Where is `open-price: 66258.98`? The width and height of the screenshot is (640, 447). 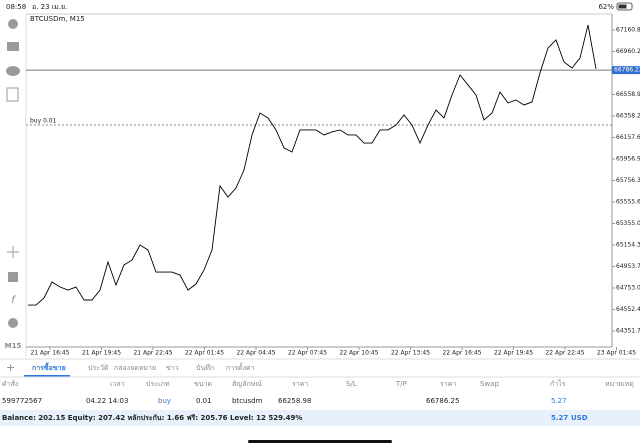 open-price: 66258.98 is located at coordinates (294, 401).